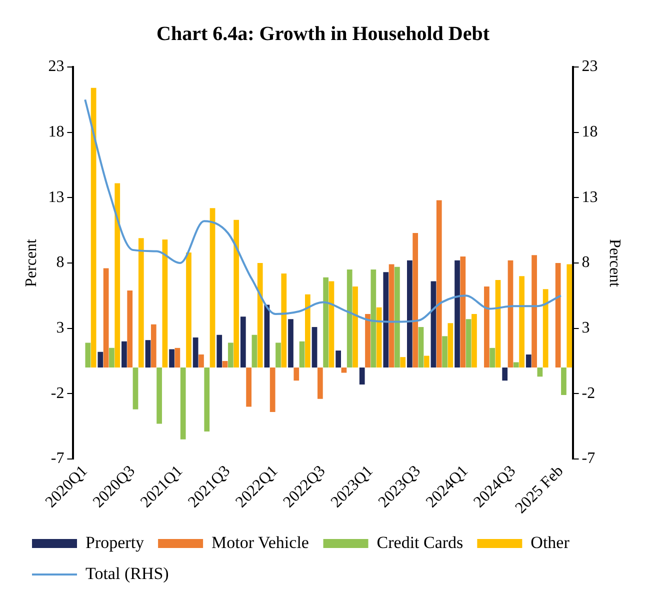 The image size is (650, 606). Describe the element at coordinates (60, 263) in the screenshot. I see `y-tick-label: 8` at that location.